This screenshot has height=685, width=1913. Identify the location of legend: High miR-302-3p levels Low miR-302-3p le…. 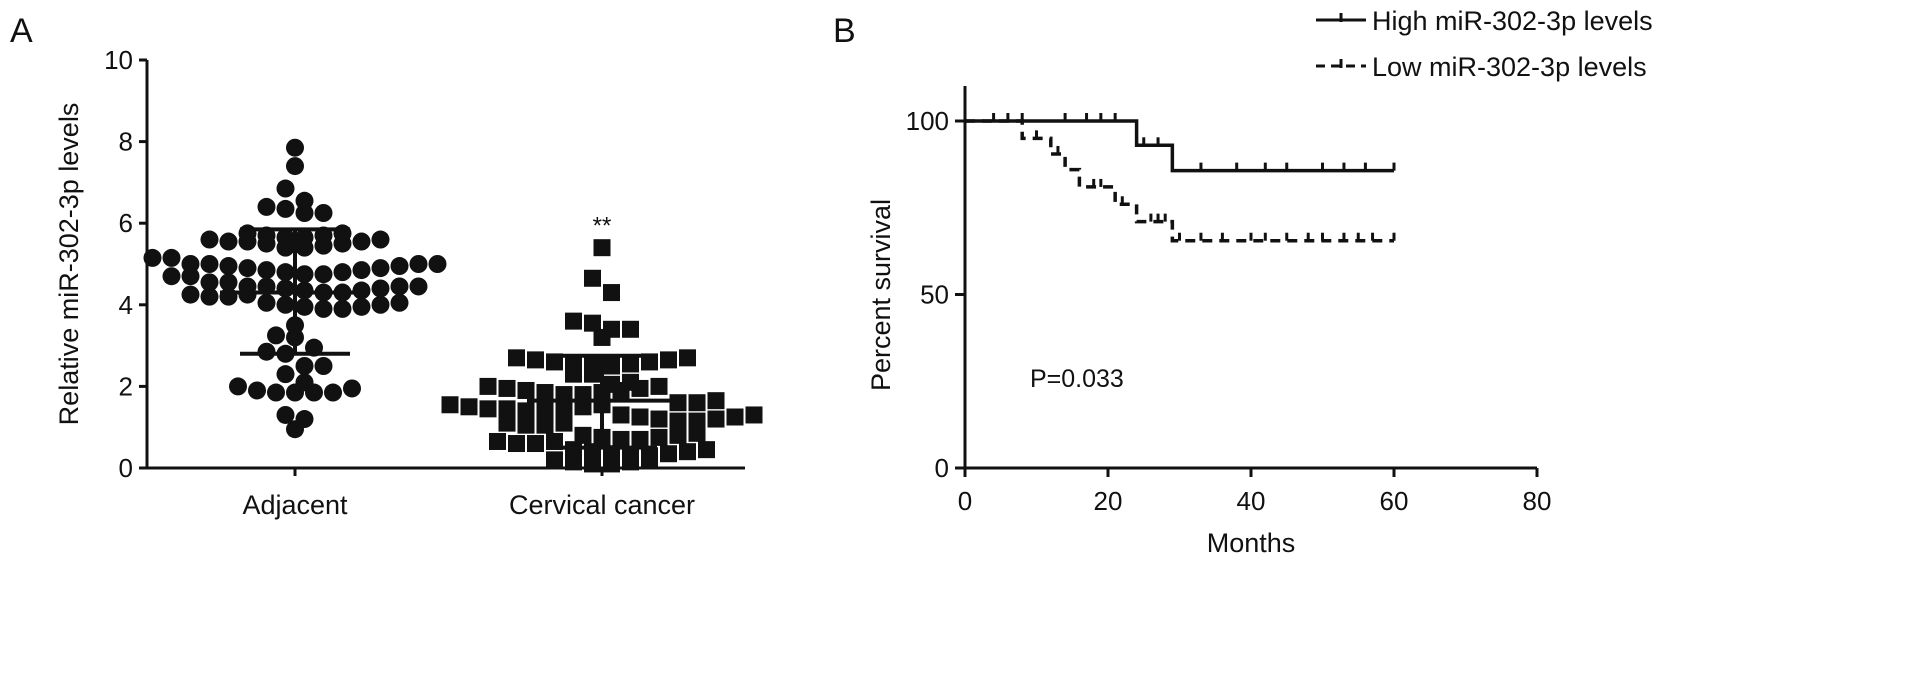
(1484, 44).